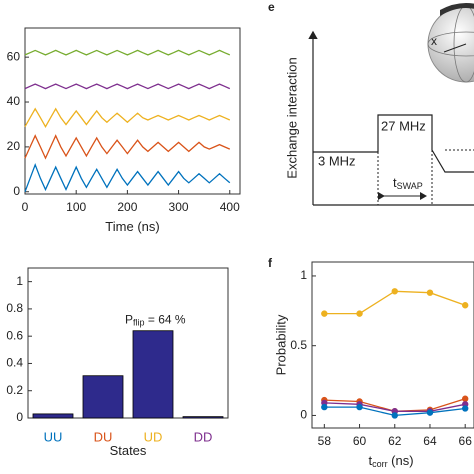  I want to click on annotation: Pflip = 64 %, so click(155, 320).